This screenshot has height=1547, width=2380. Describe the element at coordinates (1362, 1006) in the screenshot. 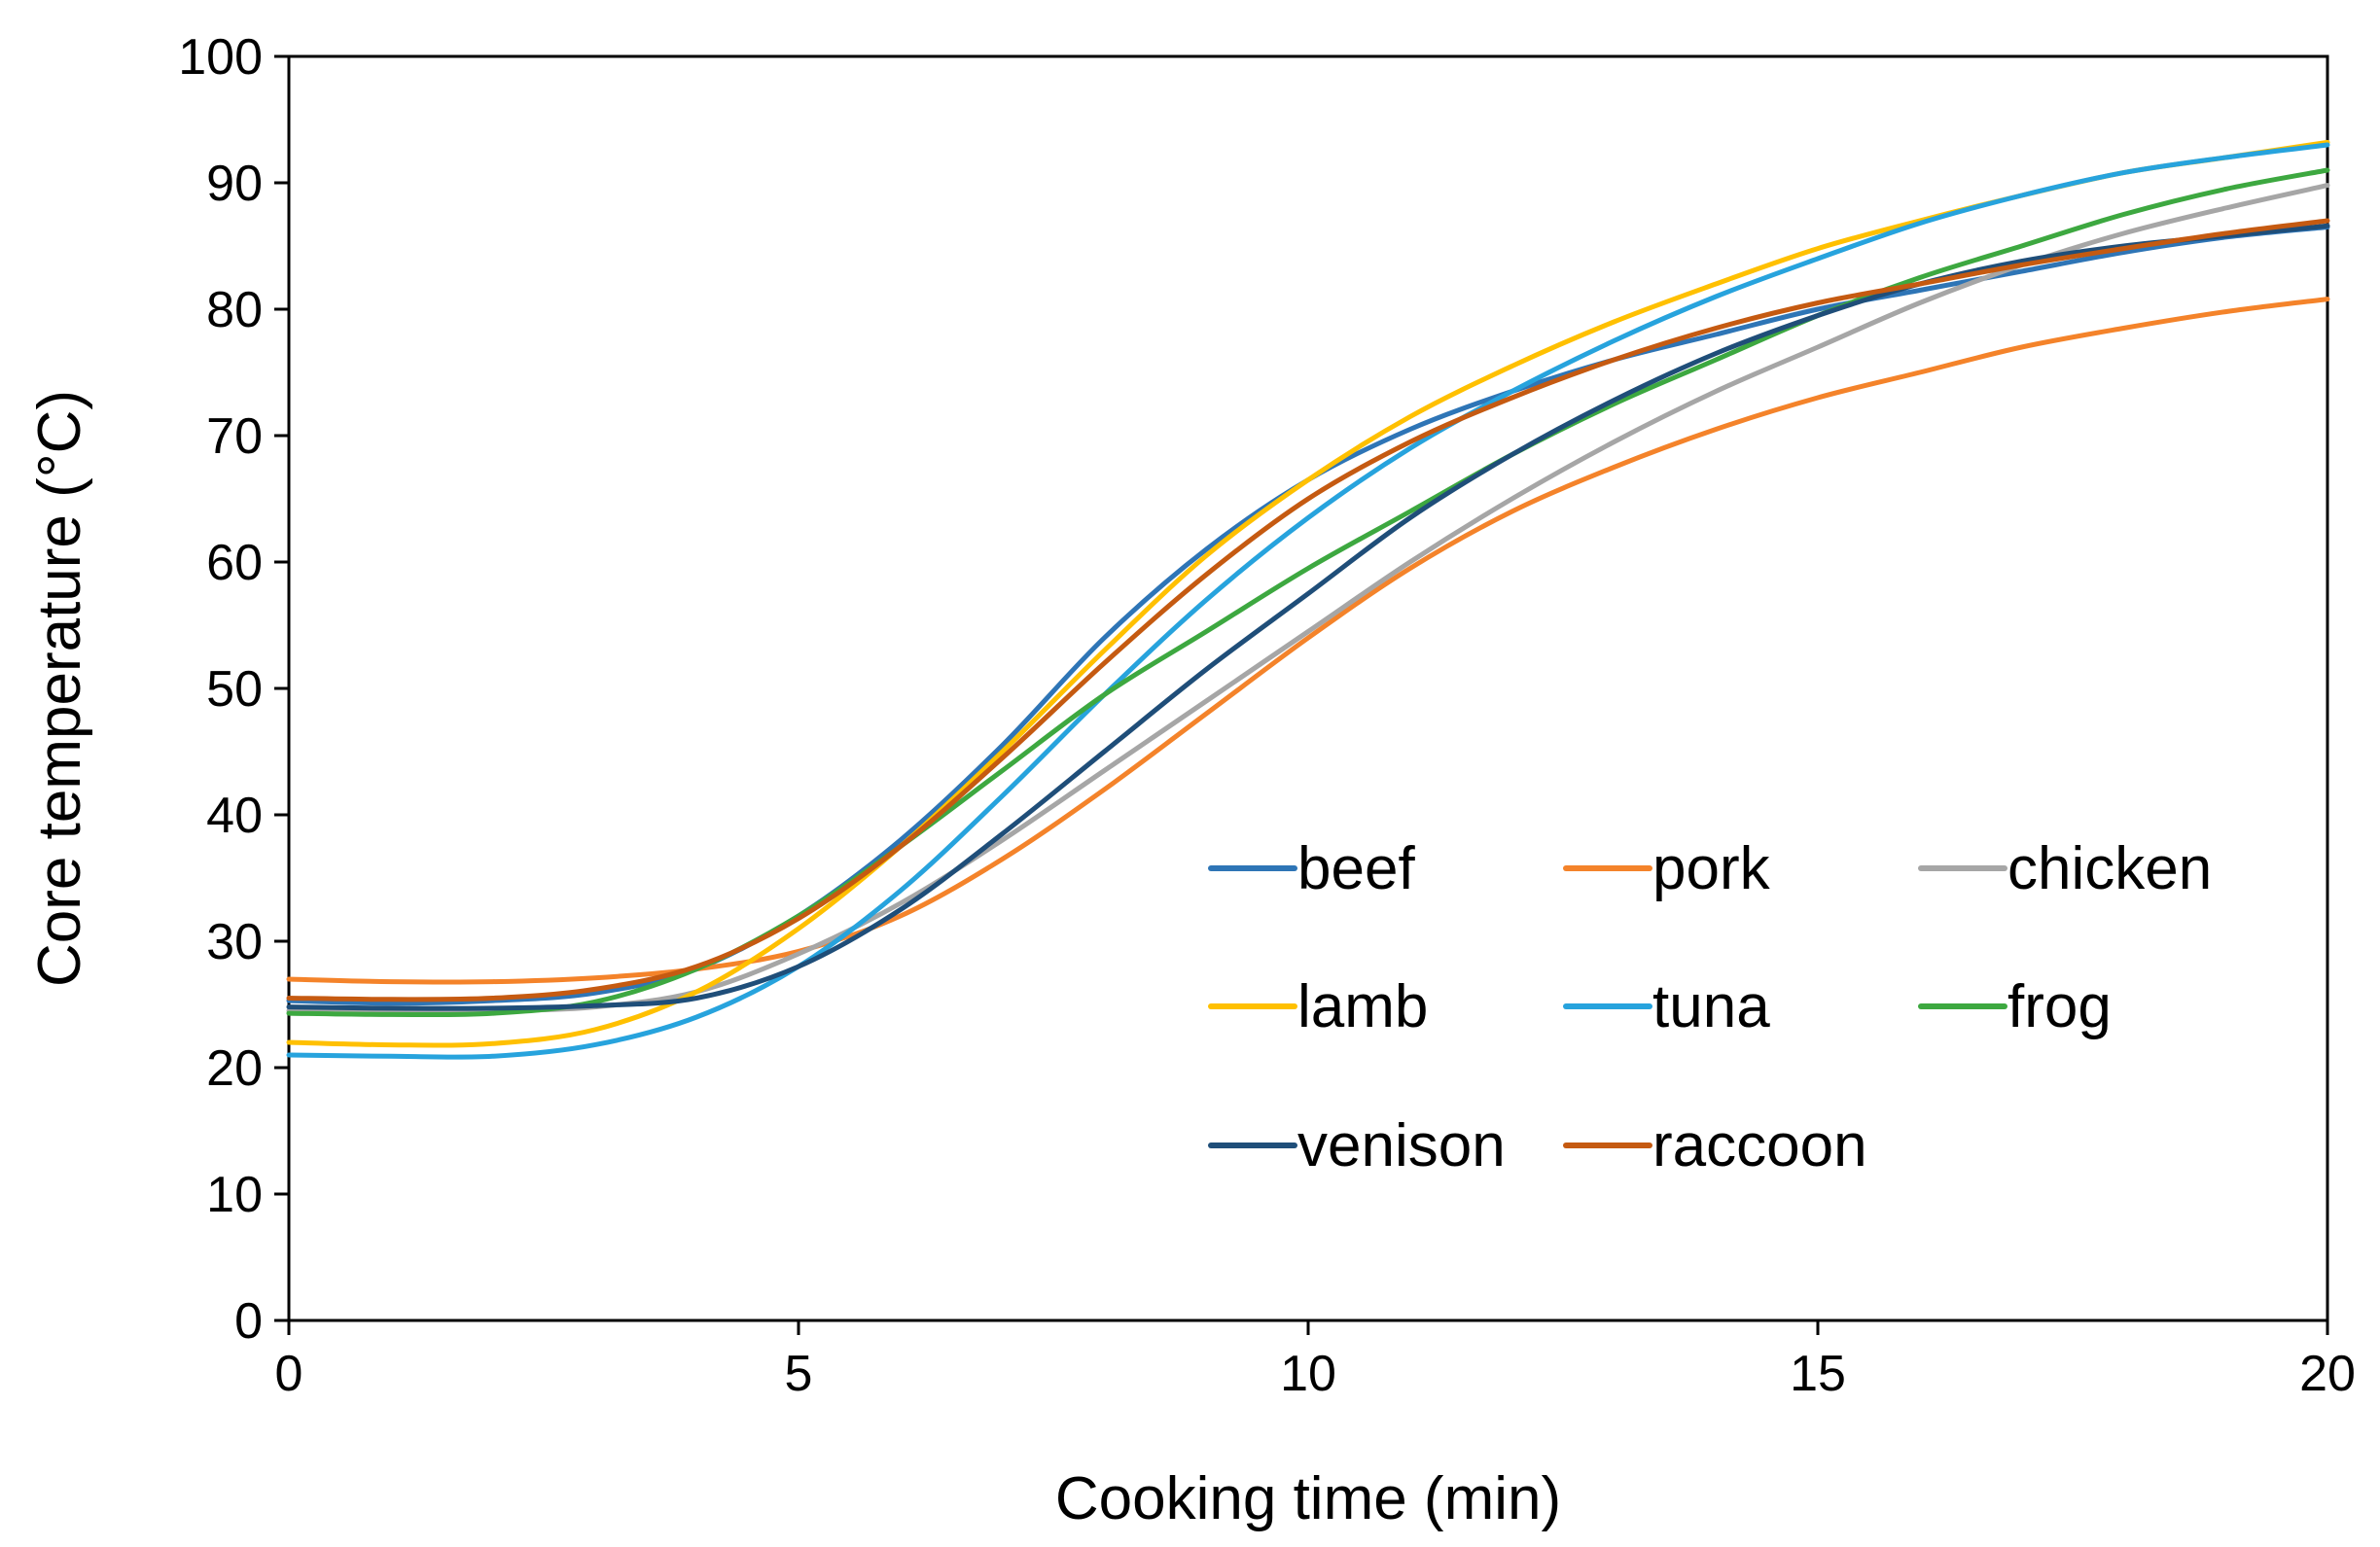

I see `legend-label-lamb: lamb` at that location.